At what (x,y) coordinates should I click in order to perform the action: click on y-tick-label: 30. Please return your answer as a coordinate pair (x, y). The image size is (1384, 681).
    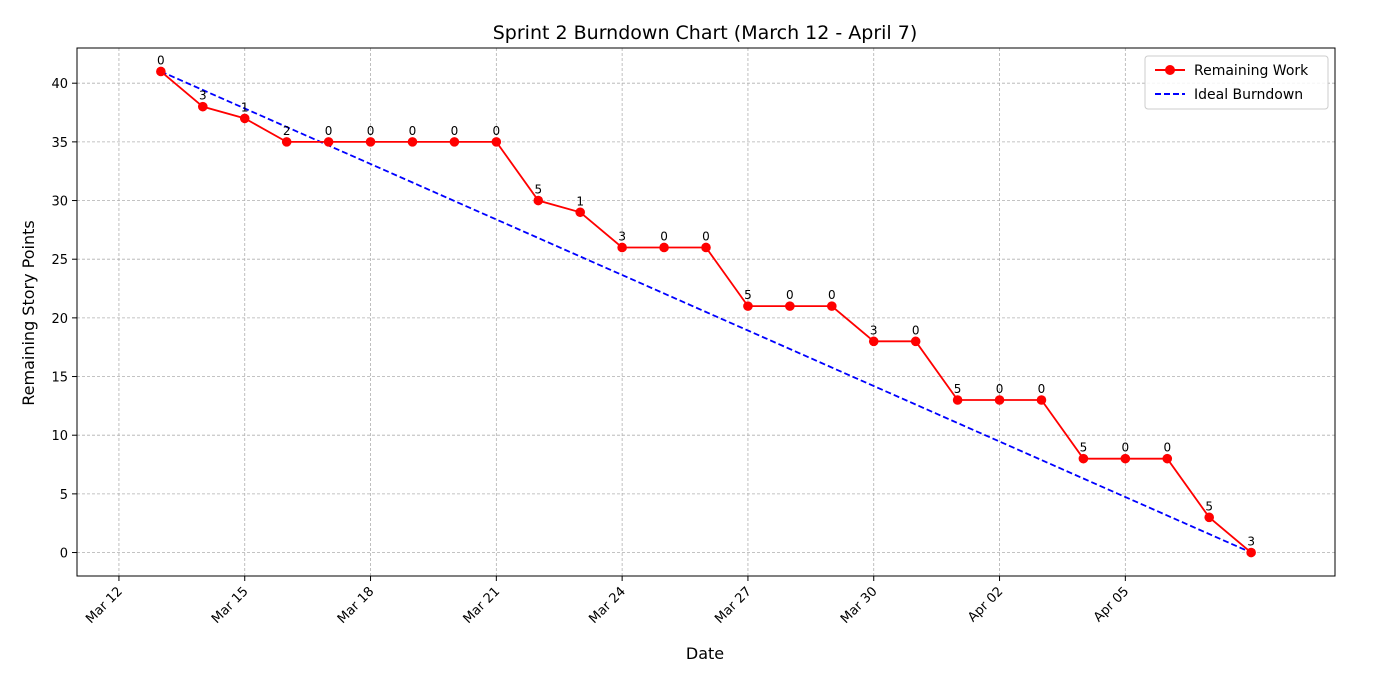
    Looking at the image, I should click on (59, 202).